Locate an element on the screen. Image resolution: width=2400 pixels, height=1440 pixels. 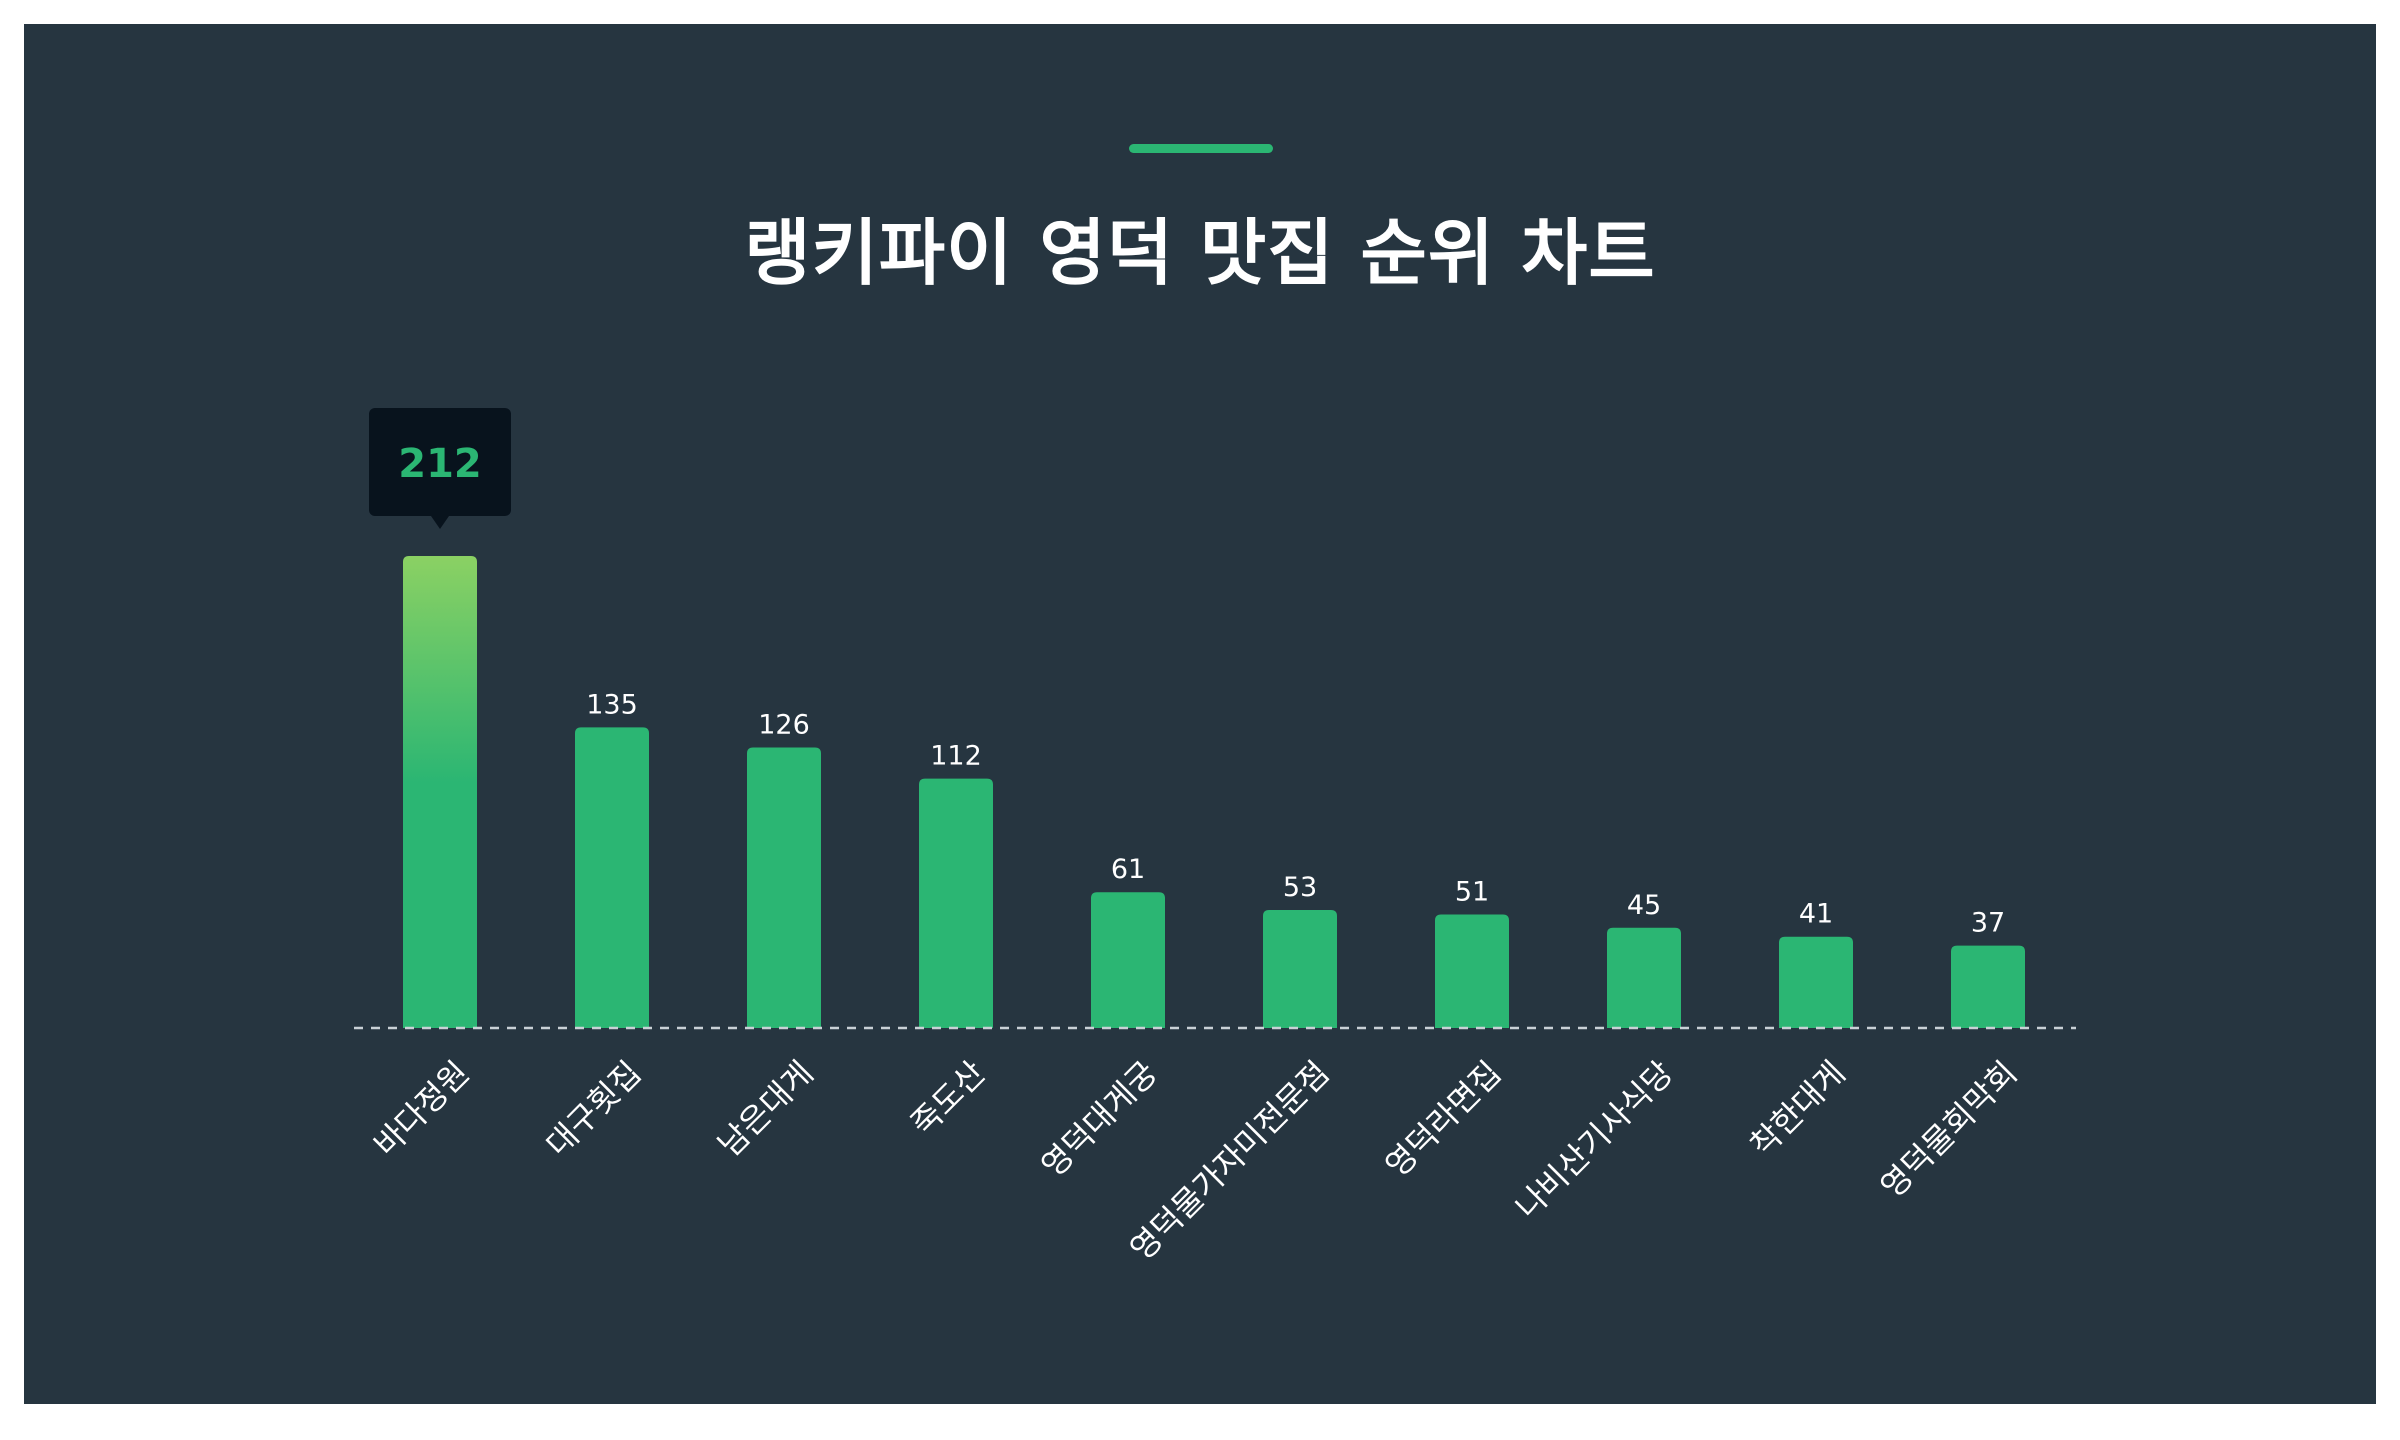
category-label-2: 남은대게 is located at coordinates (765, 1109).